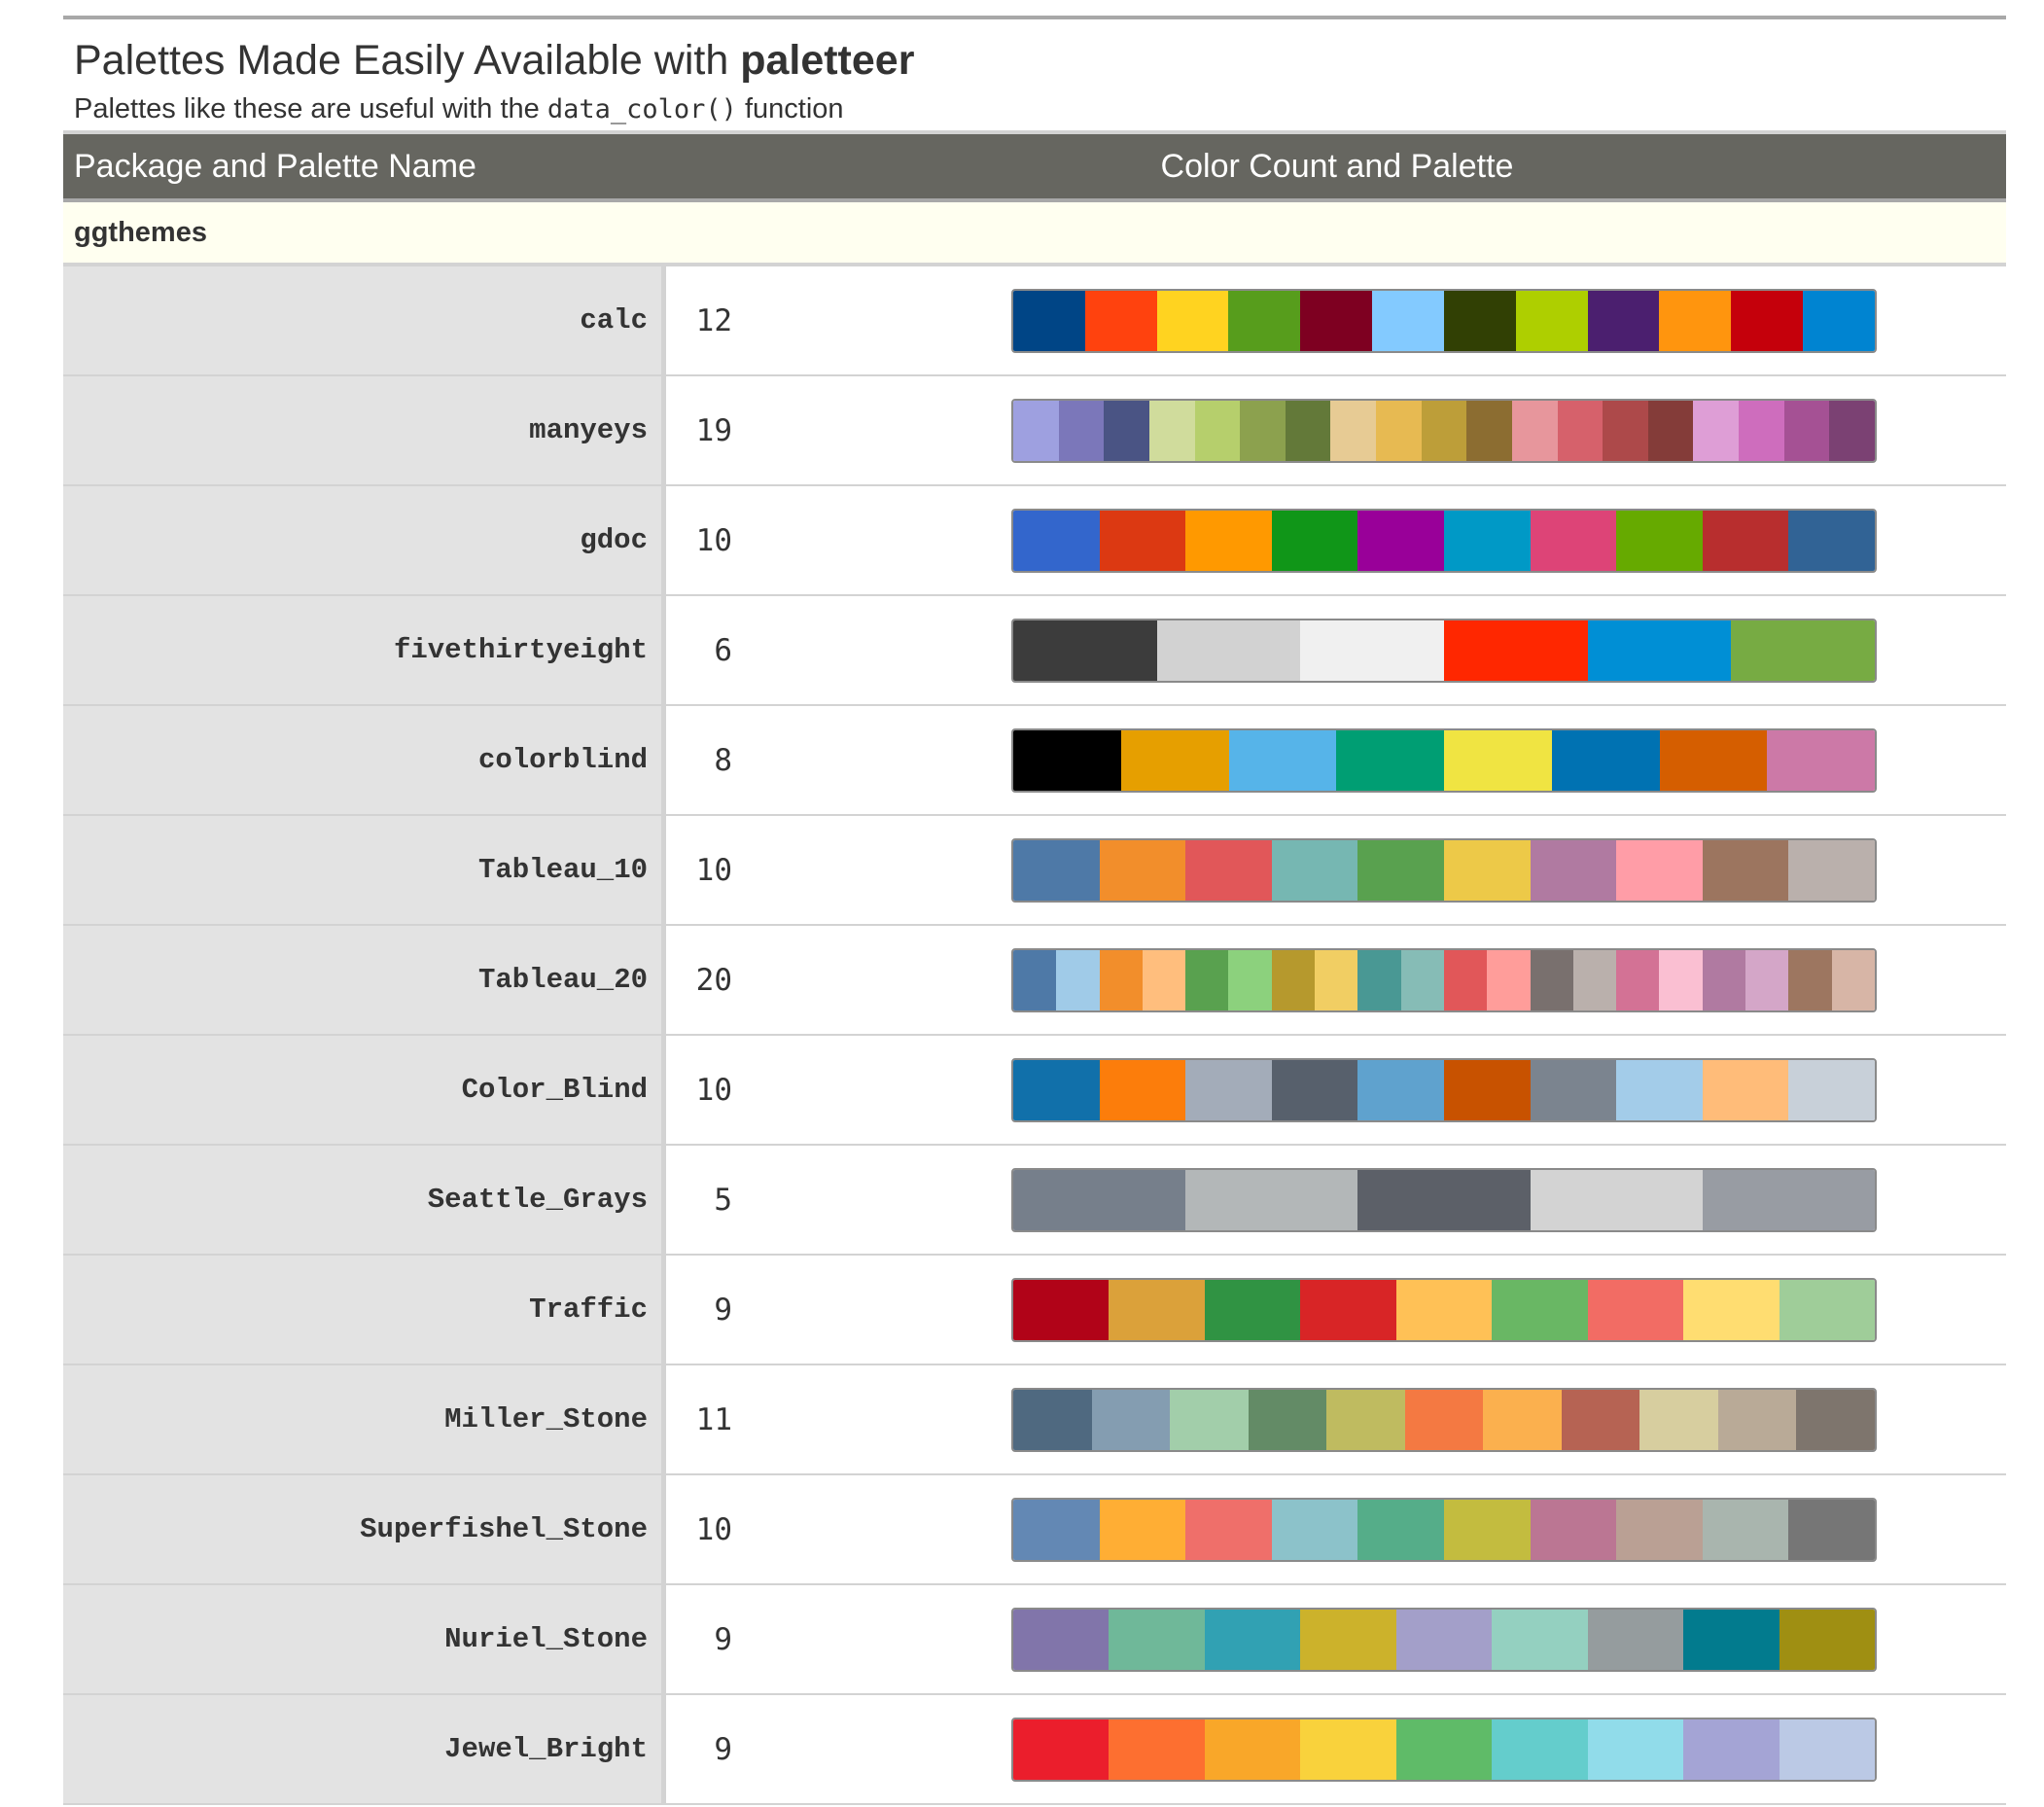 The width and height of the screenshot is (2044, 1807). Describe the element at coordinates (714, 1090) in the screenshot. I see `color-count: 10` at that location.